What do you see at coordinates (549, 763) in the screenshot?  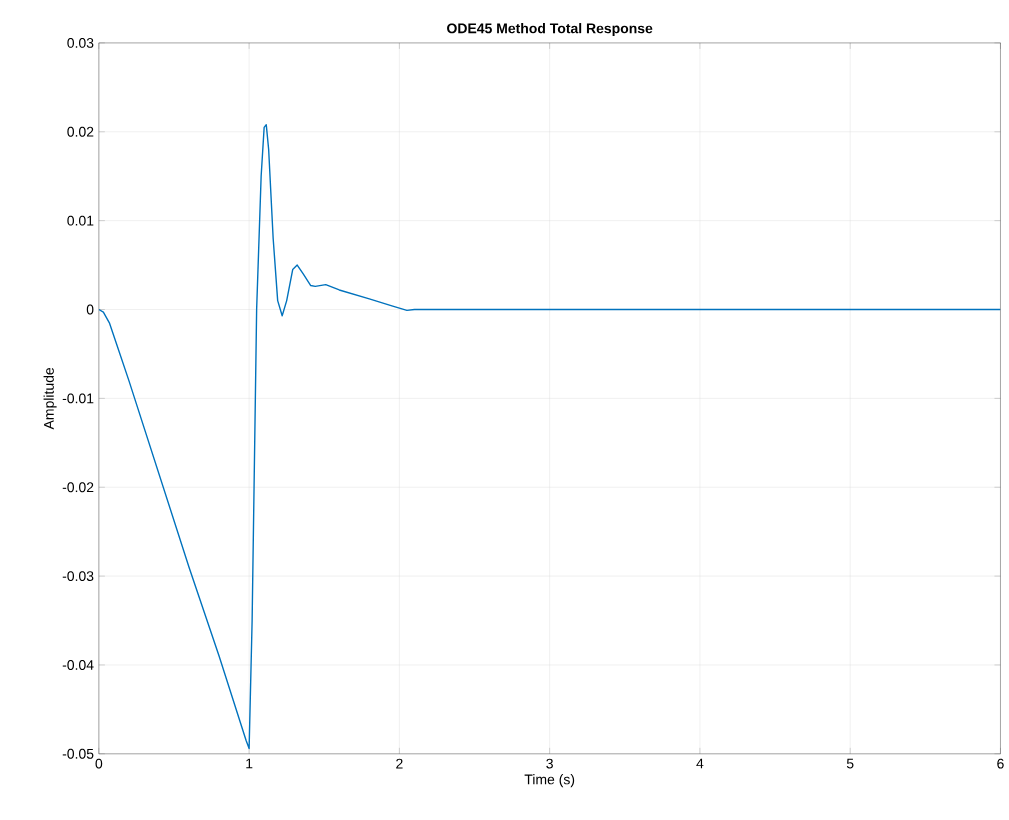 I see `x-tick-label: 3` at bounding box center [549, 763].